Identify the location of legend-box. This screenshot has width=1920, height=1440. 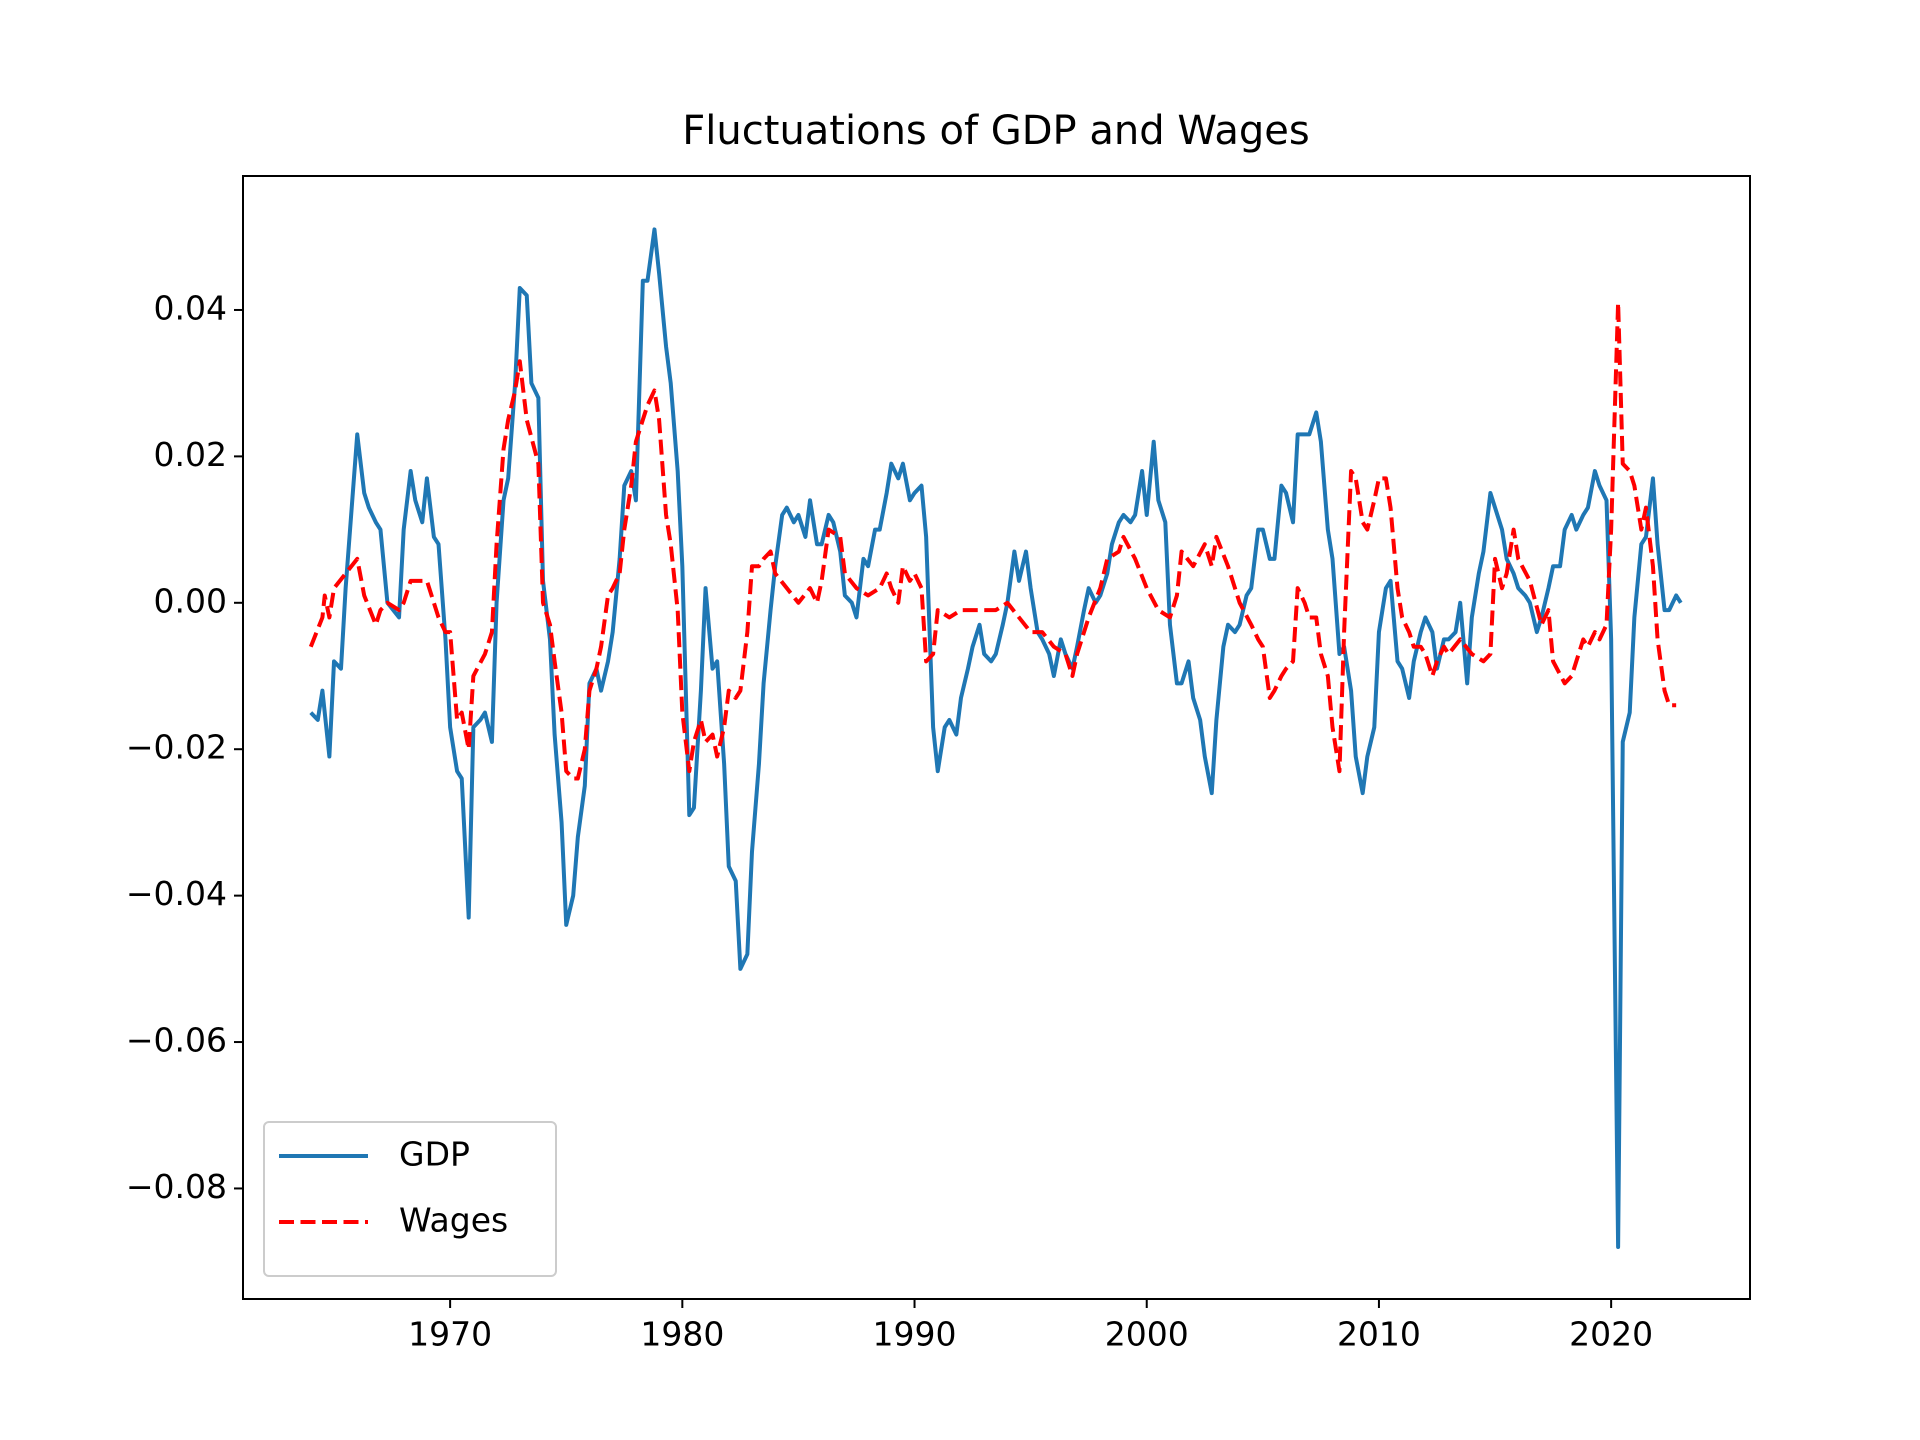
(410, 1199).